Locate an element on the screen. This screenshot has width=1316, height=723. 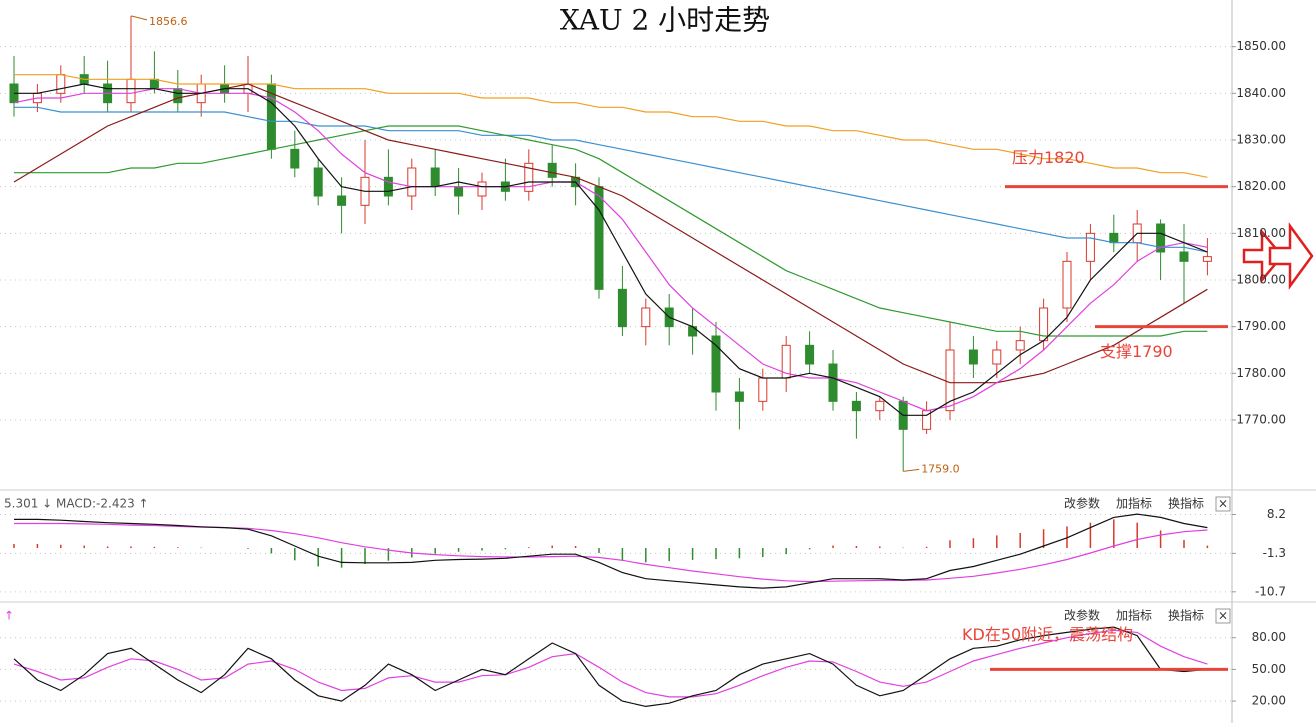
y-tick-label: 50.00 is located at coordinates (1269, 669).